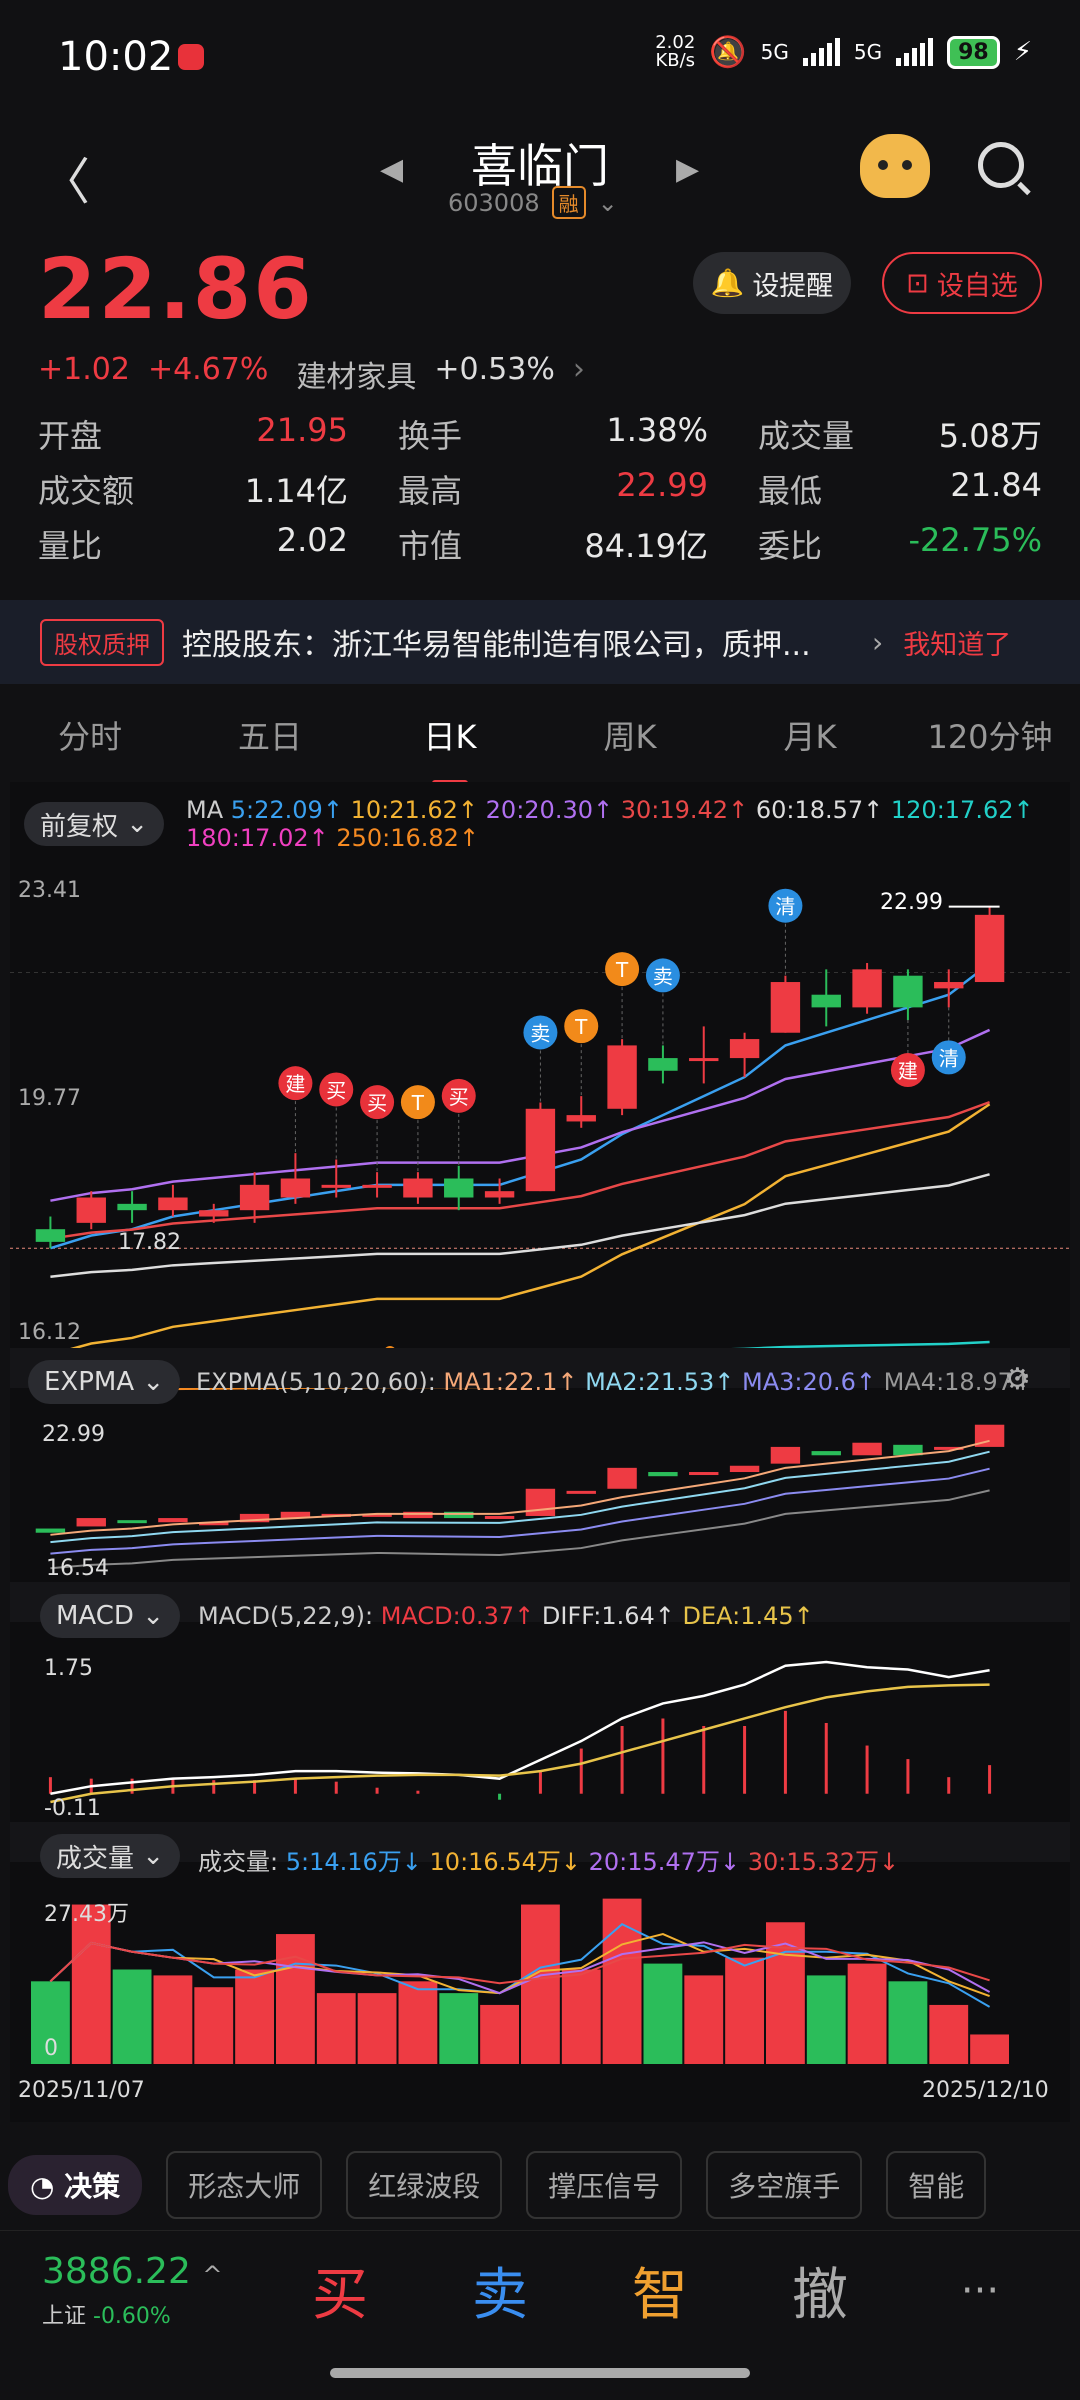  I want to click on signal-marker, so click(907, 1070).